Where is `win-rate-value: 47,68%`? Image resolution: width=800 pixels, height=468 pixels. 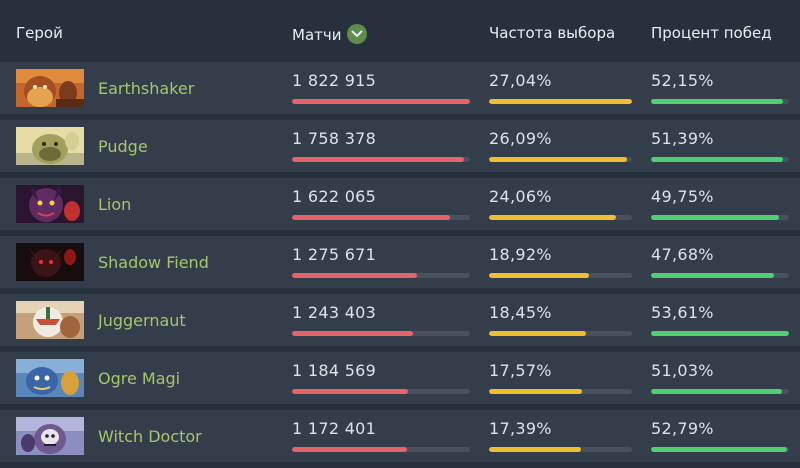 win-rate-value: 47,68% is located at coordinates (682, 254).